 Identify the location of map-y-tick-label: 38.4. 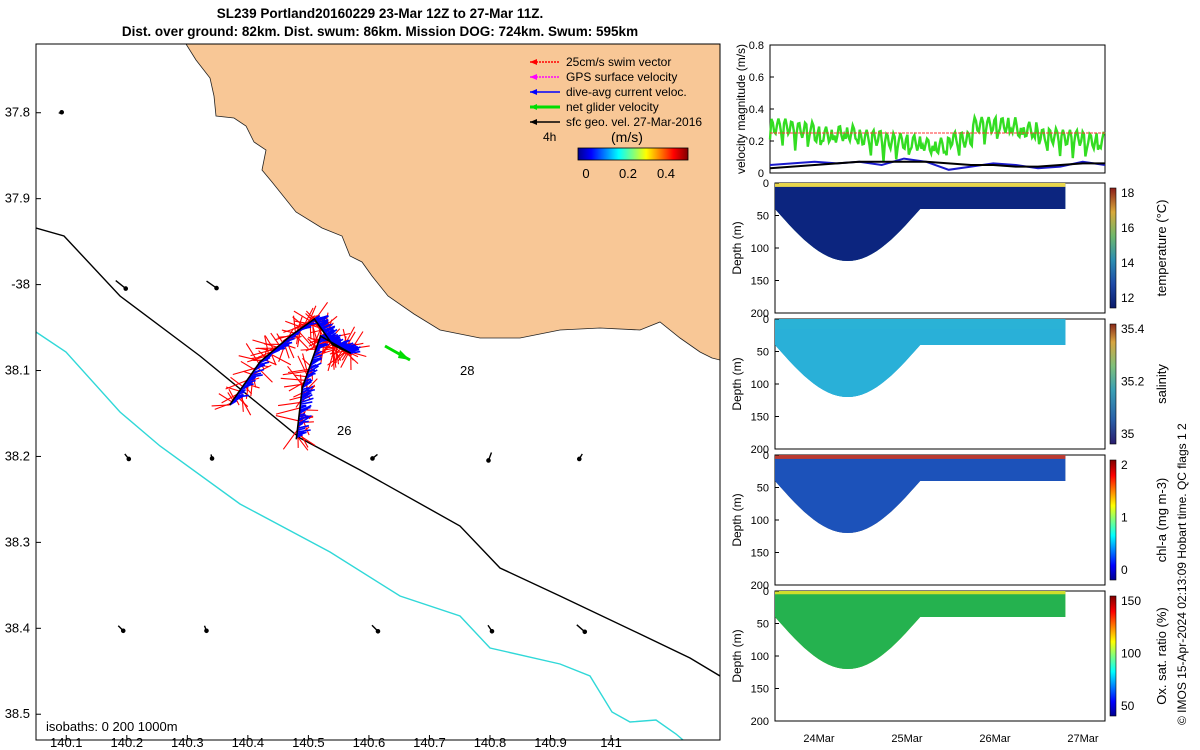
(17, 627).